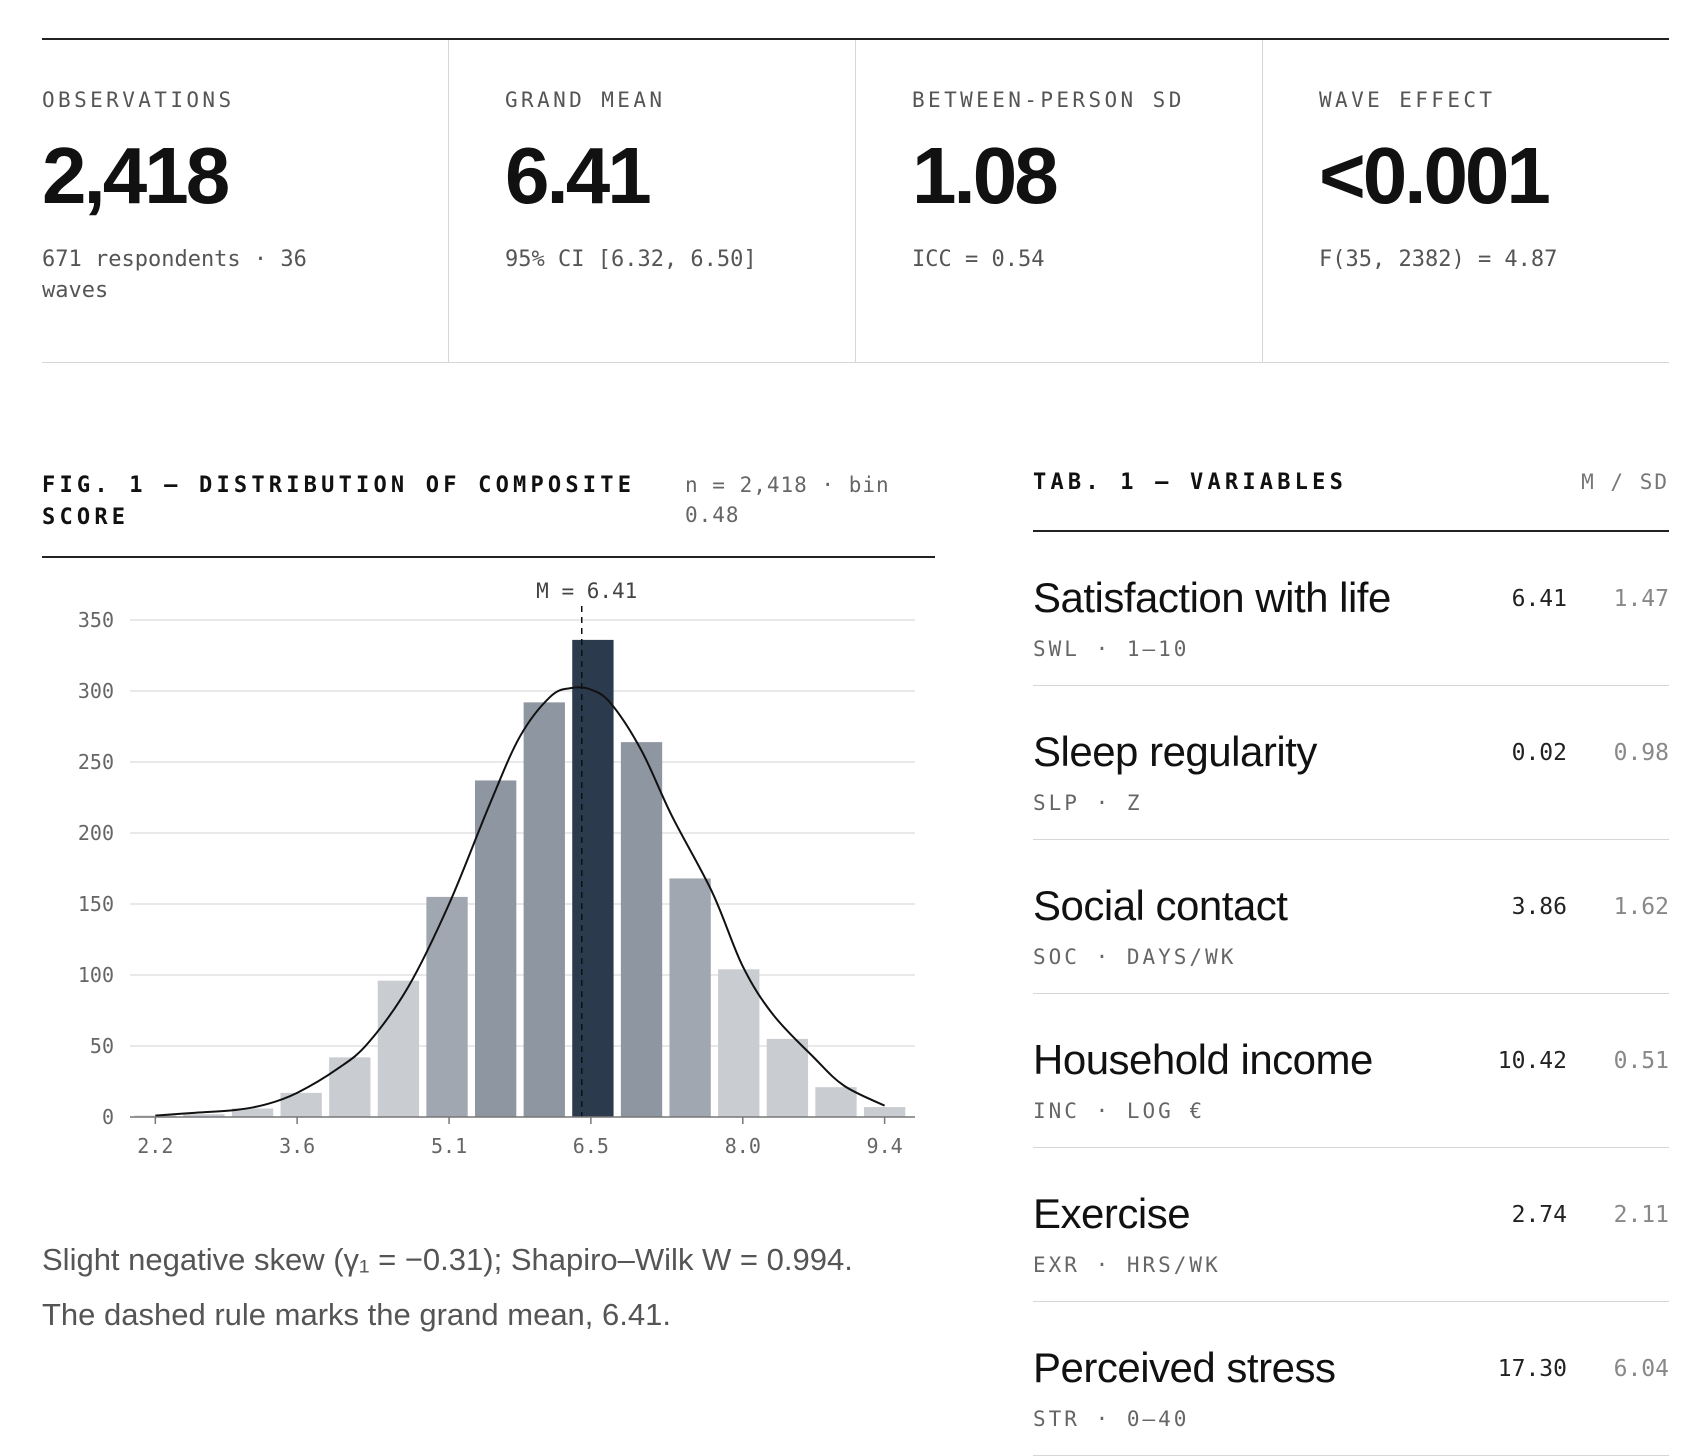 This screenshot has width=1702, height=1456. What do you see at coordinates (1351, 501) in the screenshot?
I see `table-header: TAB. 1 — VARIABLES M / SD` at bounding box center [1351, 501].